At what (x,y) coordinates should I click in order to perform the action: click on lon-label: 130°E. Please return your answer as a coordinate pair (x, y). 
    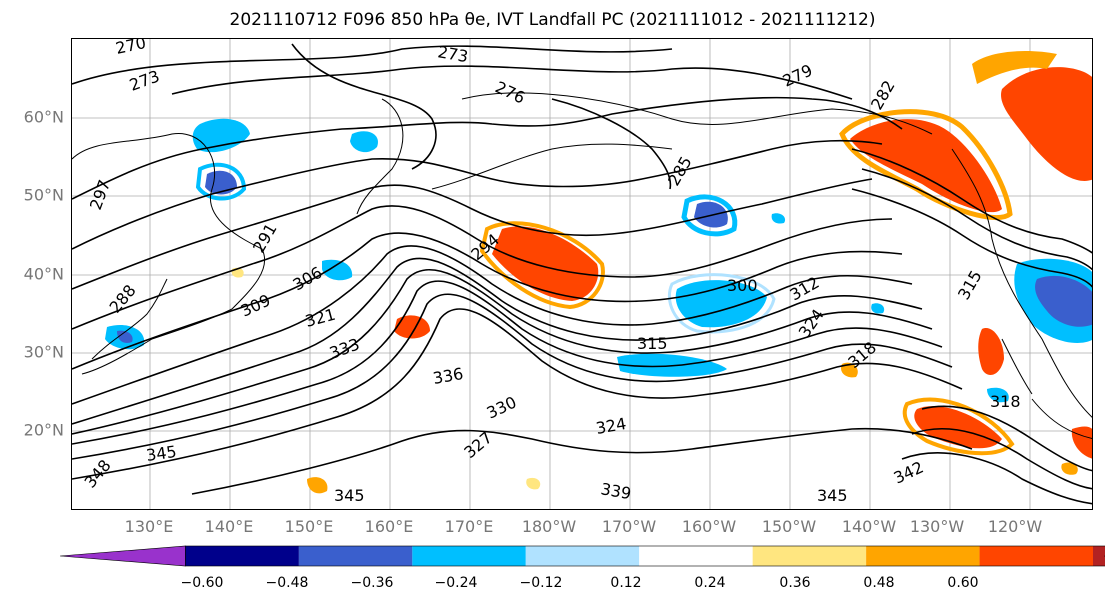
    Looking at the image, I should click on (149, 526).